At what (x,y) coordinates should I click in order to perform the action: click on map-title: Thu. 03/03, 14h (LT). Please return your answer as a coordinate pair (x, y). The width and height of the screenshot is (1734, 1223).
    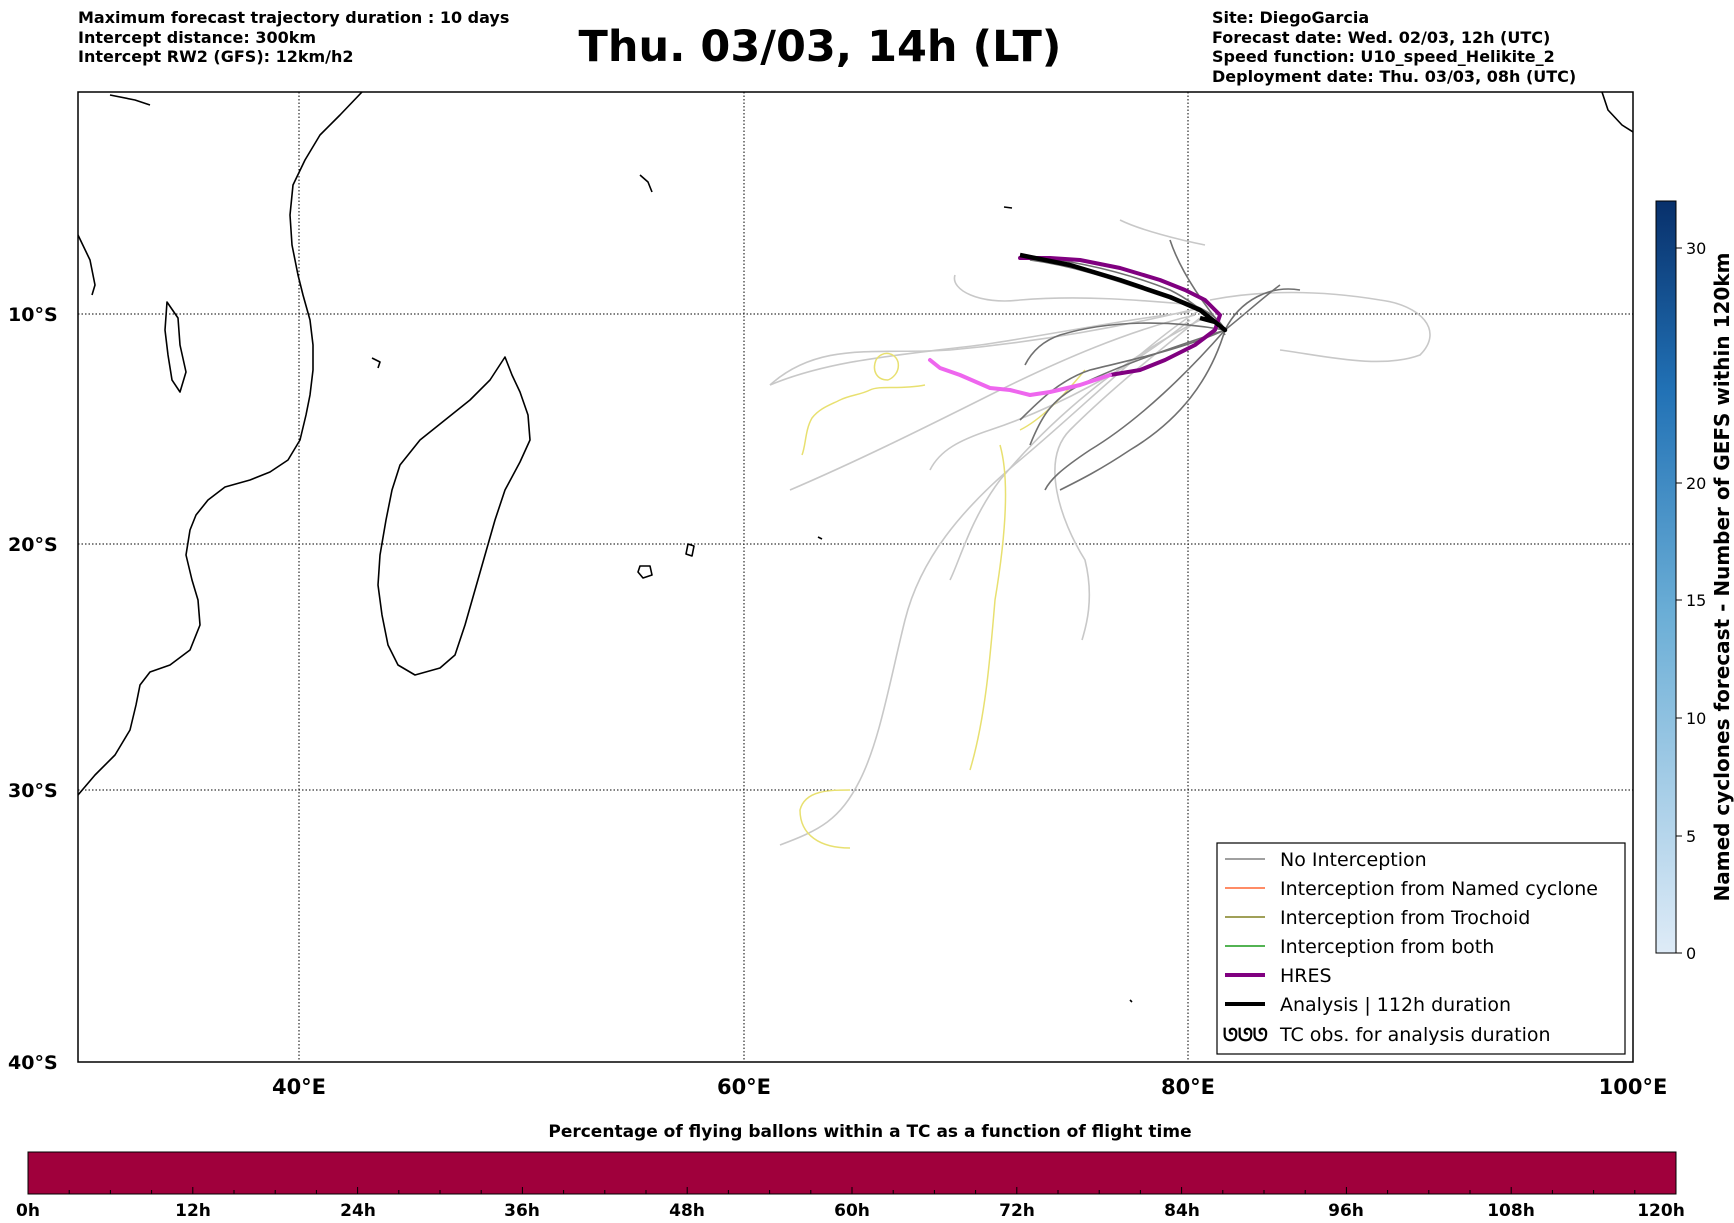
    Looking at the image, I should click on (820, 47).